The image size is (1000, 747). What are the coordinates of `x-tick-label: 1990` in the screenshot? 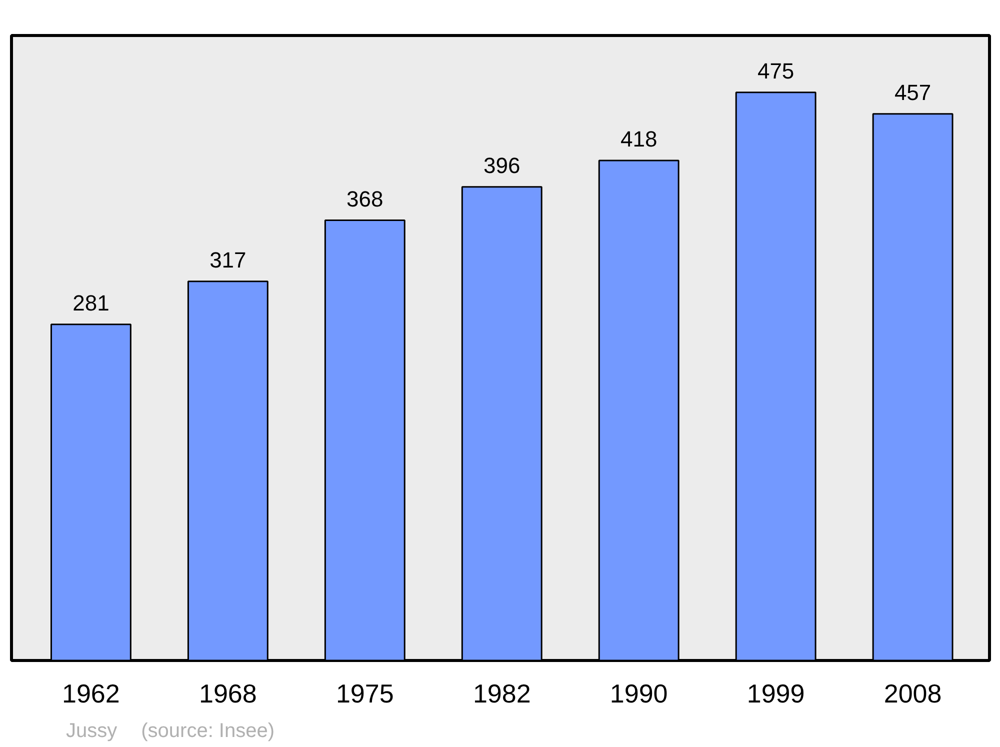 It's located at (639, 693).